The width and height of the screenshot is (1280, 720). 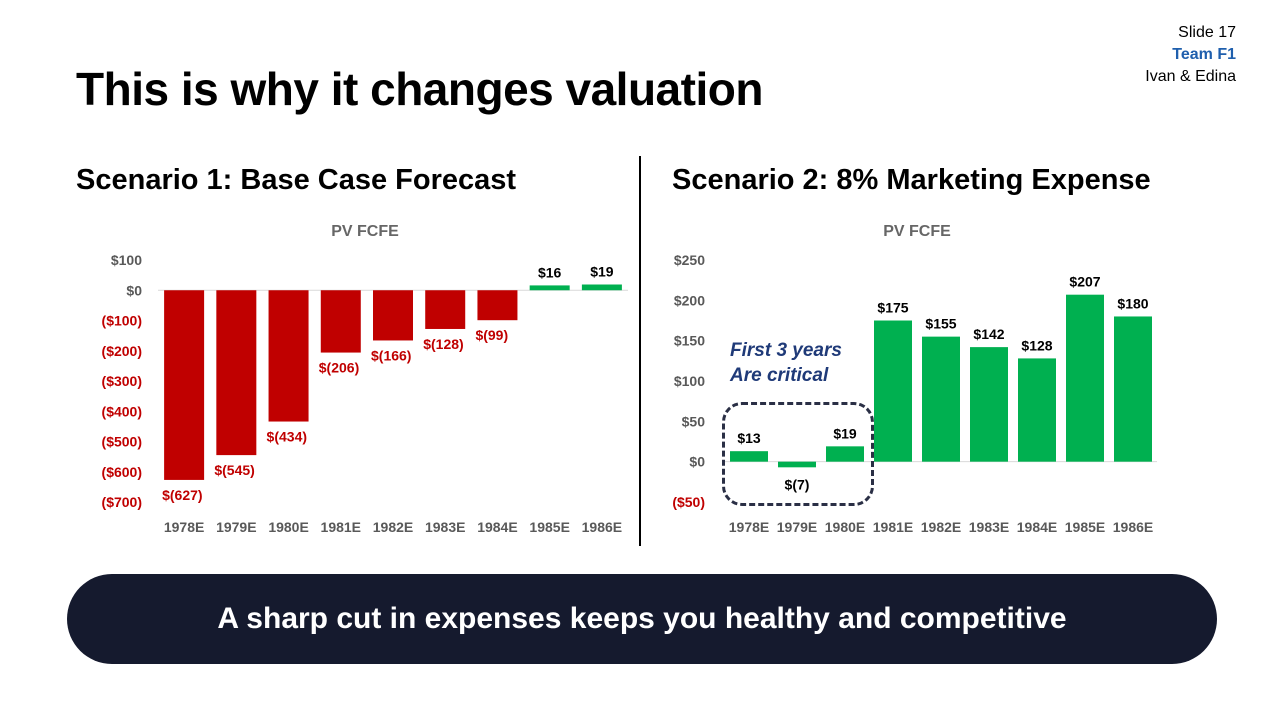 What do you see at coordinates (122, 442) in the screenshot?
I see `y-tick-label: ($500)` at bounding box center [122, 442].